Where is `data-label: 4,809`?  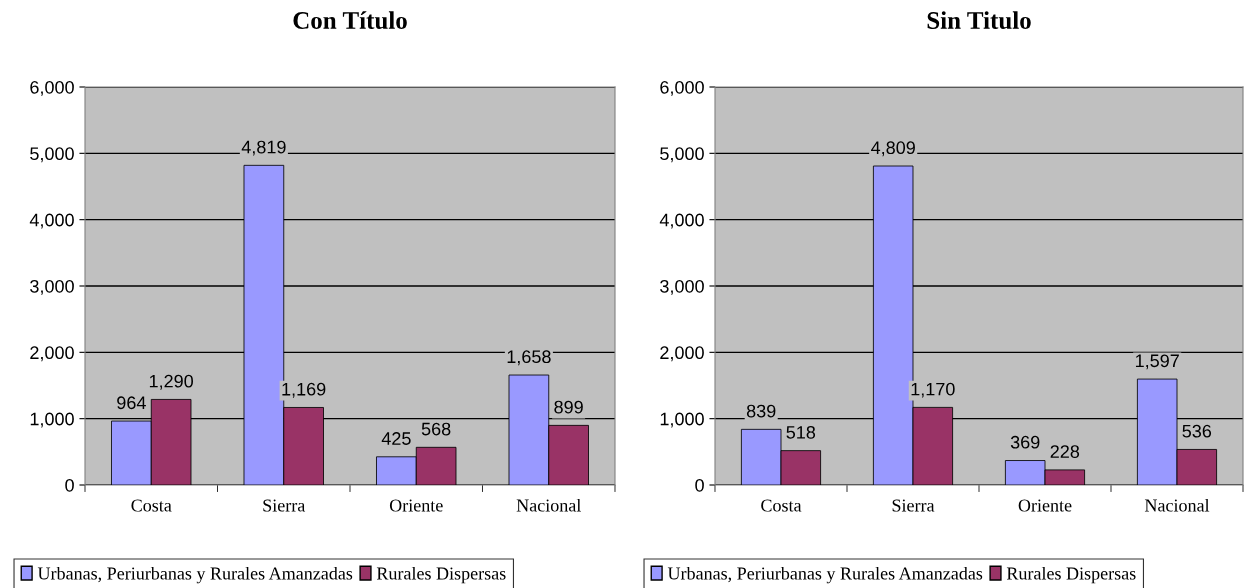 data-label: 4,809 is located at coordinates (893, 149).